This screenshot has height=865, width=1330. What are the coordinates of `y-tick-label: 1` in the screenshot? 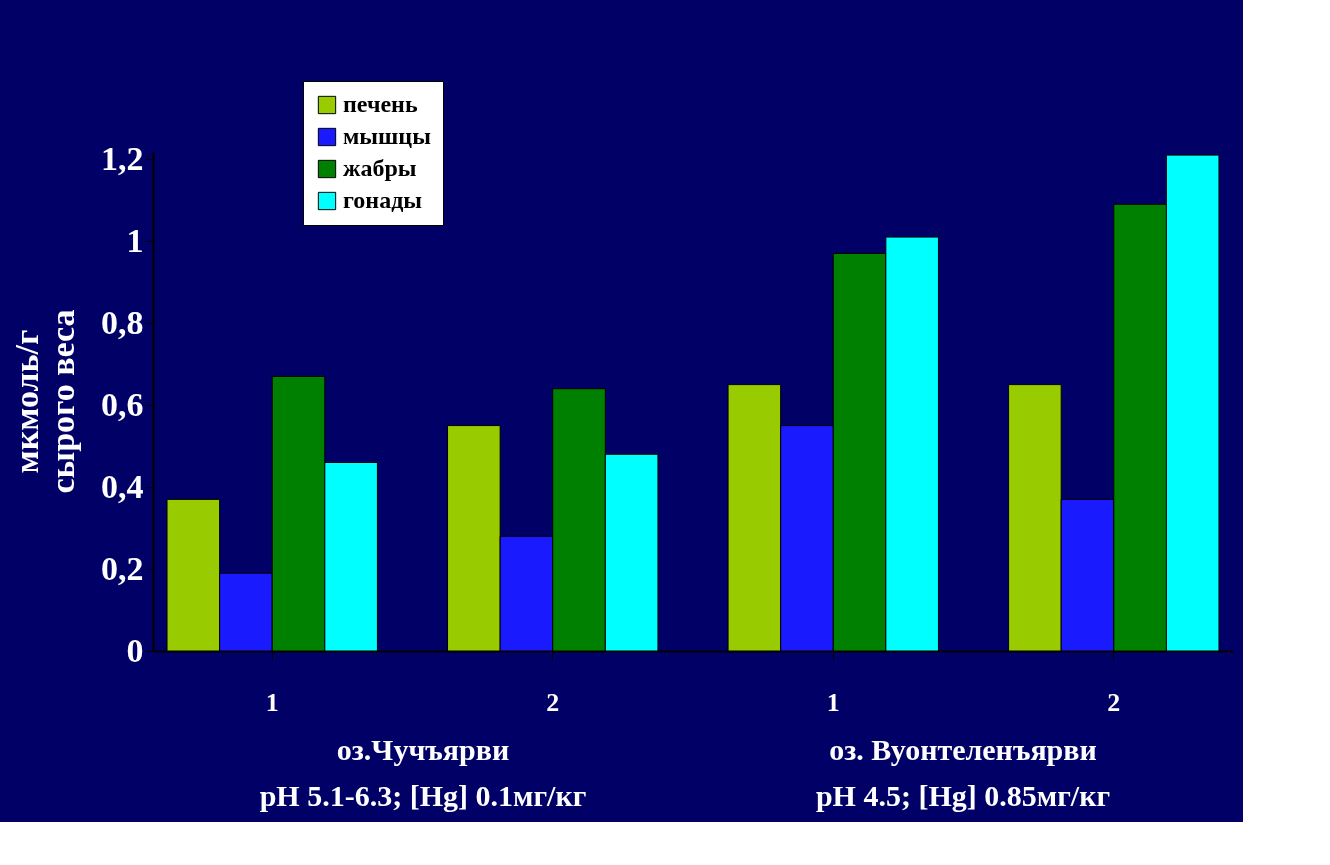 It's located at (135, 240).